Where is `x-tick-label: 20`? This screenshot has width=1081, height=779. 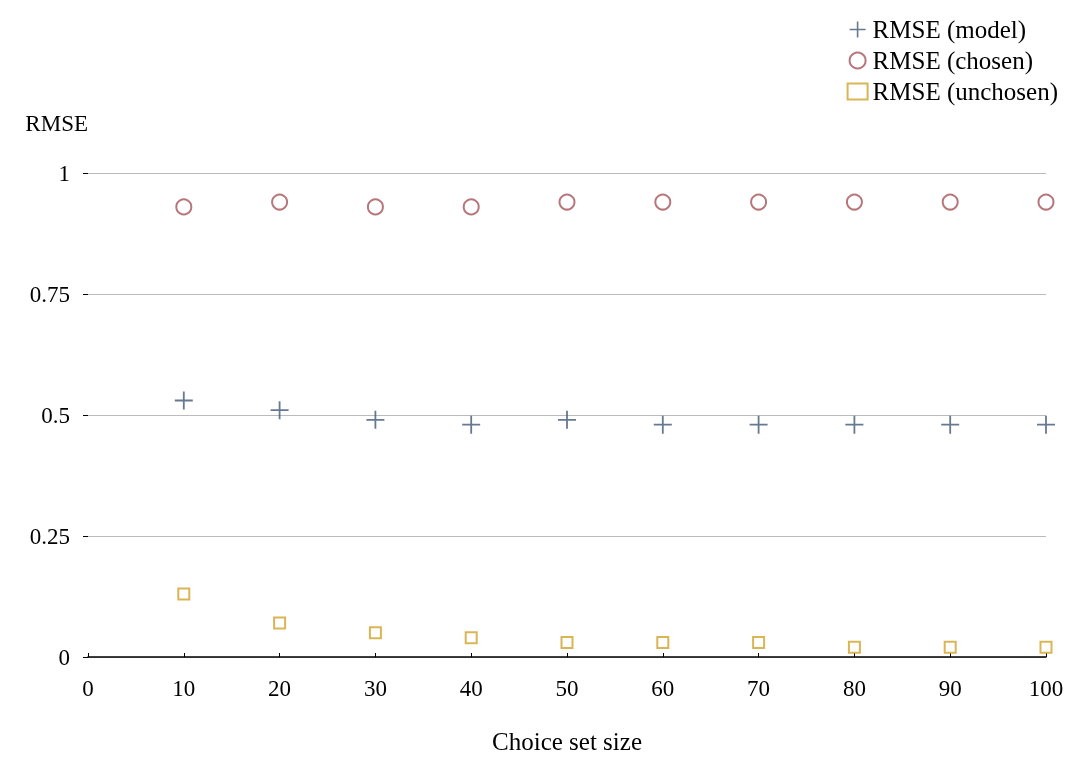 x-tick-label: 20 is located at coordinates (280, 688).